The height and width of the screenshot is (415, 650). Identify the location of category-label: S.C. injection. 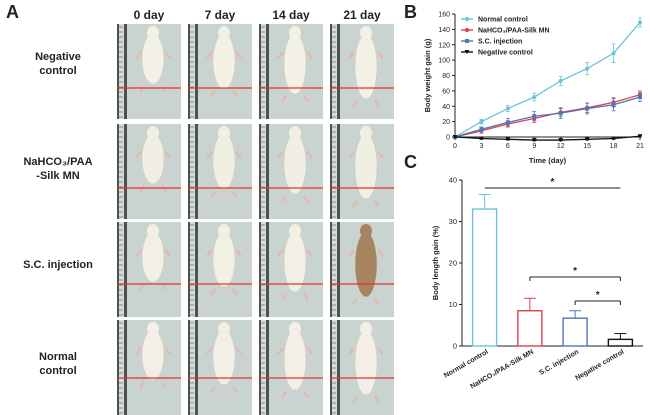
(559, 363).